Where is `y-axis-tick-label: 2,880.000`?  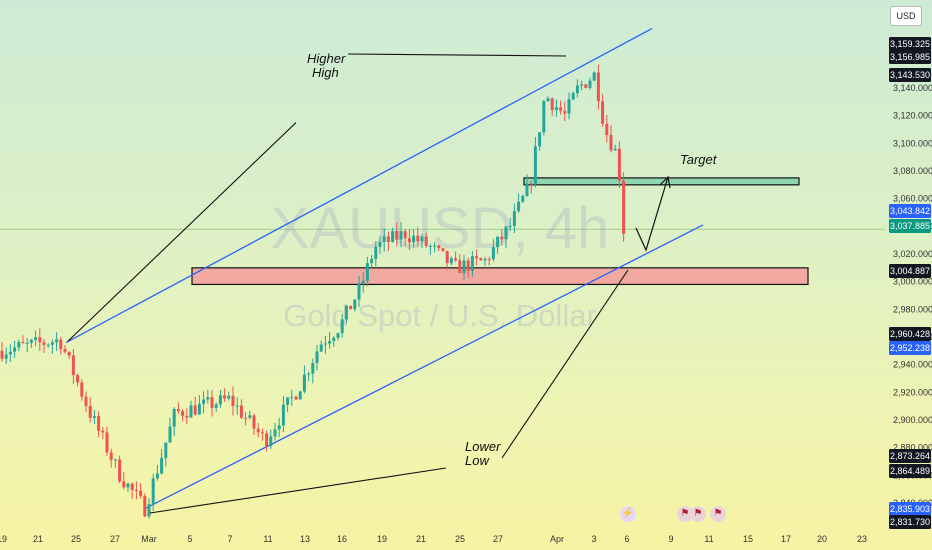
y-axis-tick-label: 2,880.000 is located at coordinates (912, 448).